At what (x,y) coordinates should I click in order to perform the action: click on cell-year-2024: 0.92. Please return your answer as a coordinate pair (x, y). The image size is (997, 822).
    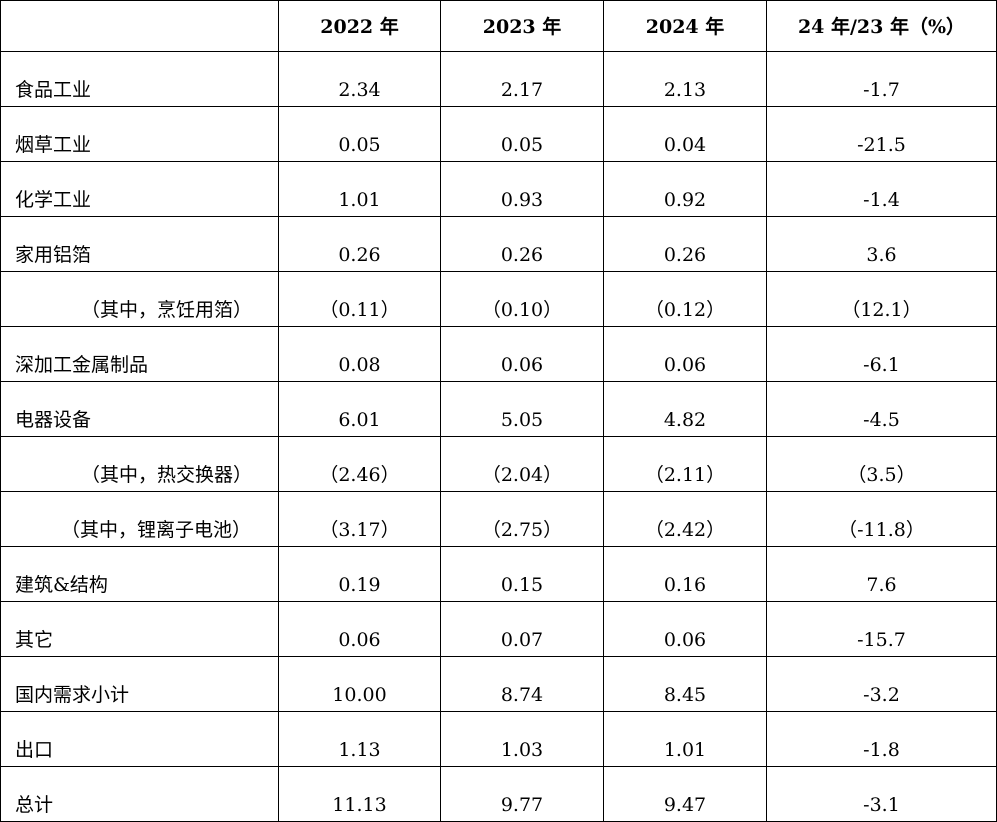
    Looking at the image, I should click on (685, 189).